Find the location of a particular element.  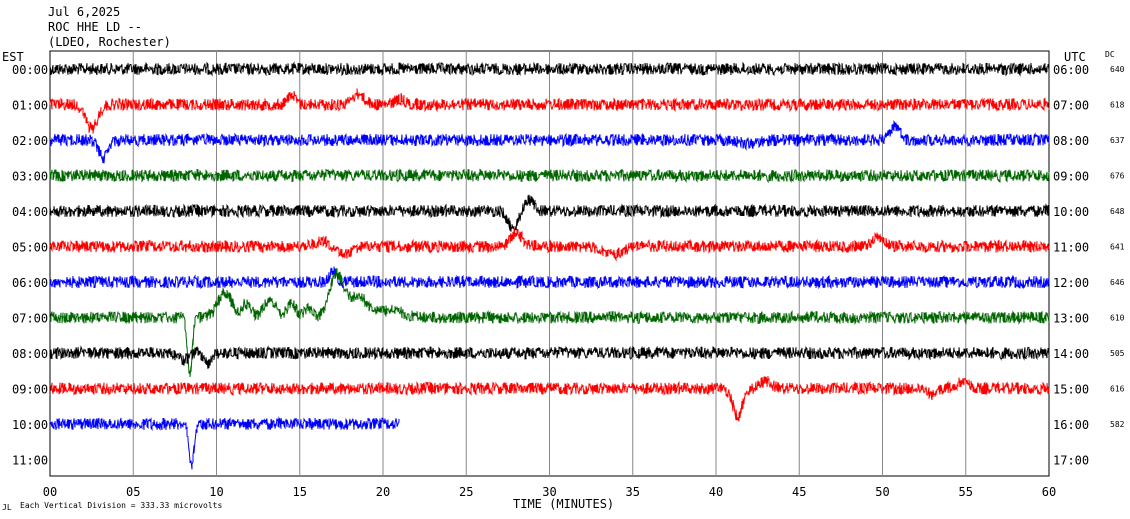

est-label-09:00: 09:00 is located at coordinates (30, 390).